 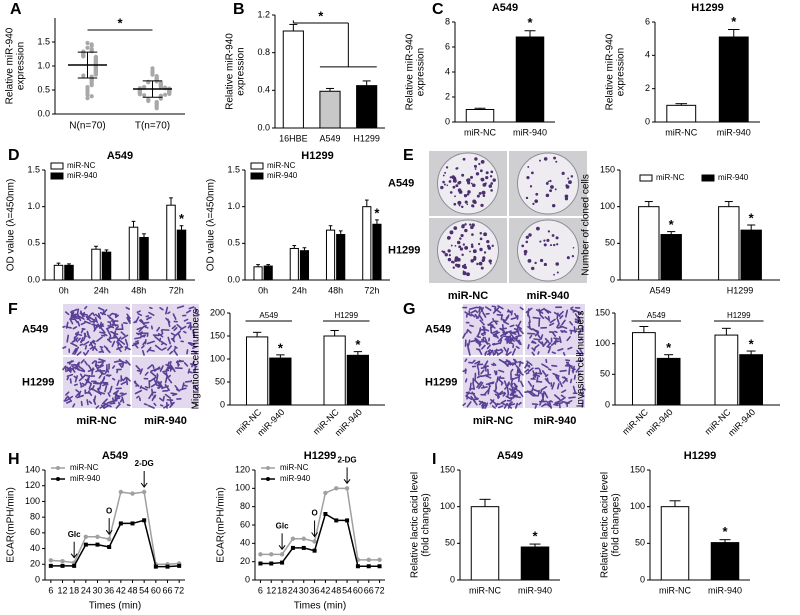 I want to click on dot, so click(x=95, y=74).